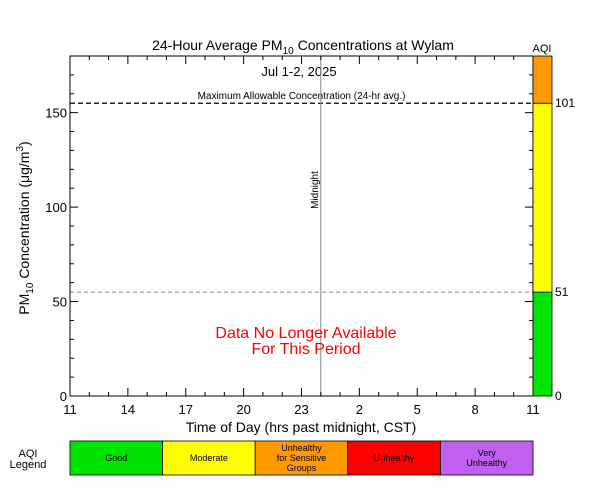 Image resolution: width=605 pixels, height=494 pixels. Describe the element at coordinates (554, 223) in the screenshot. I see `aqi-color-bar: AQI 0 51 101` at that location.